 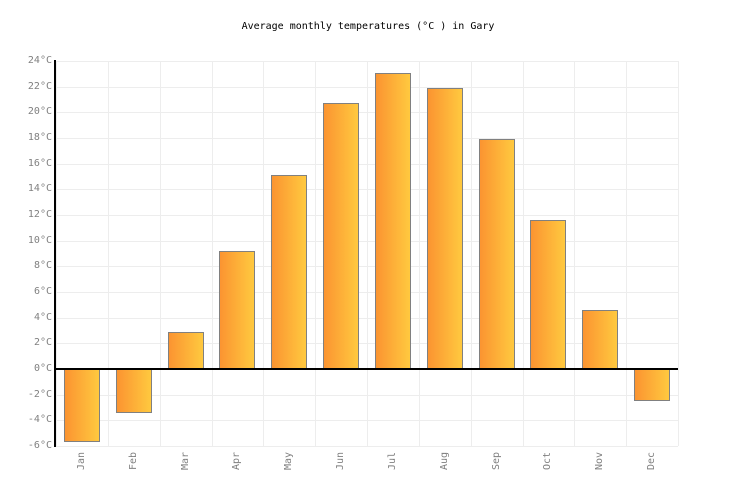 I want to click on x-axis-label: Mar, so click(x=185, y=460).